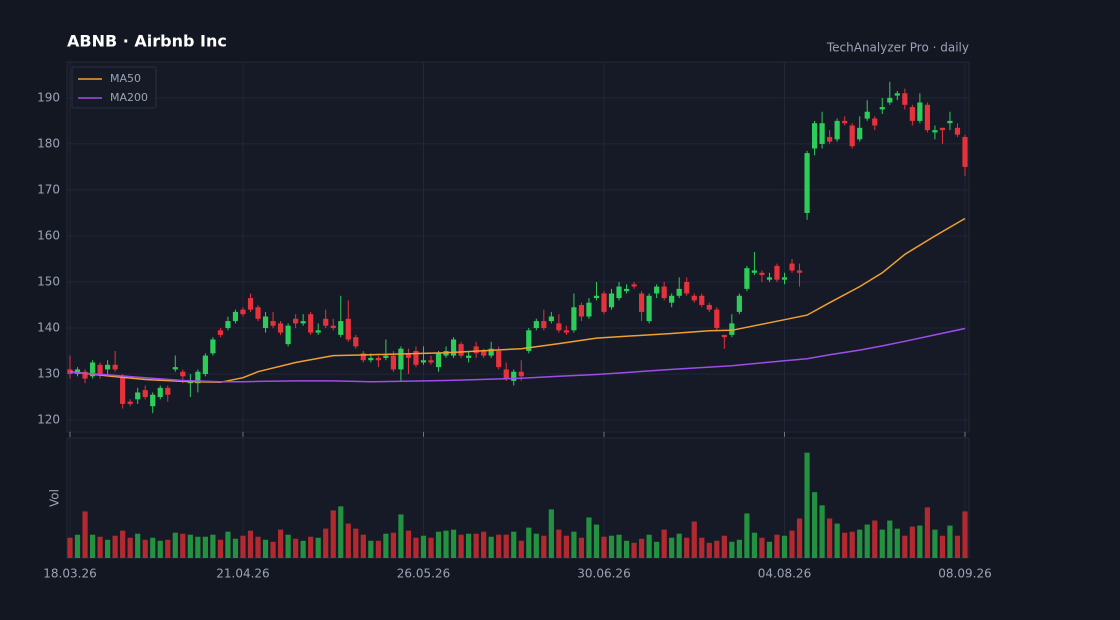 This screenshot has height=620, width=1120. I want to click on x-tick-label: 08.09.26, so click(964, 574).